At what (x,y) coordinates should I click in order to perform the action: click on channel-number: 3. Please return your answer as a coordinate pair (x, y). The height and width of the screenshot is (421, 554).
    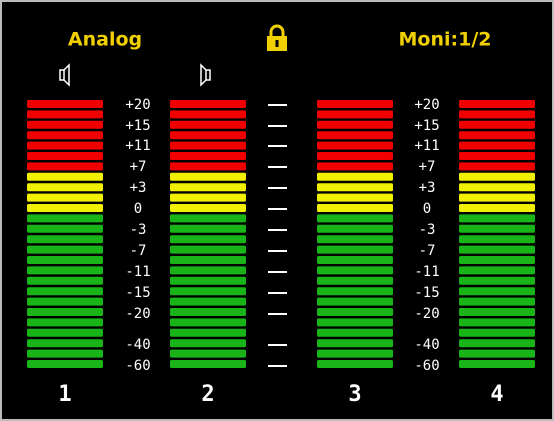
    Looking at the image, I should click on (354, 394).